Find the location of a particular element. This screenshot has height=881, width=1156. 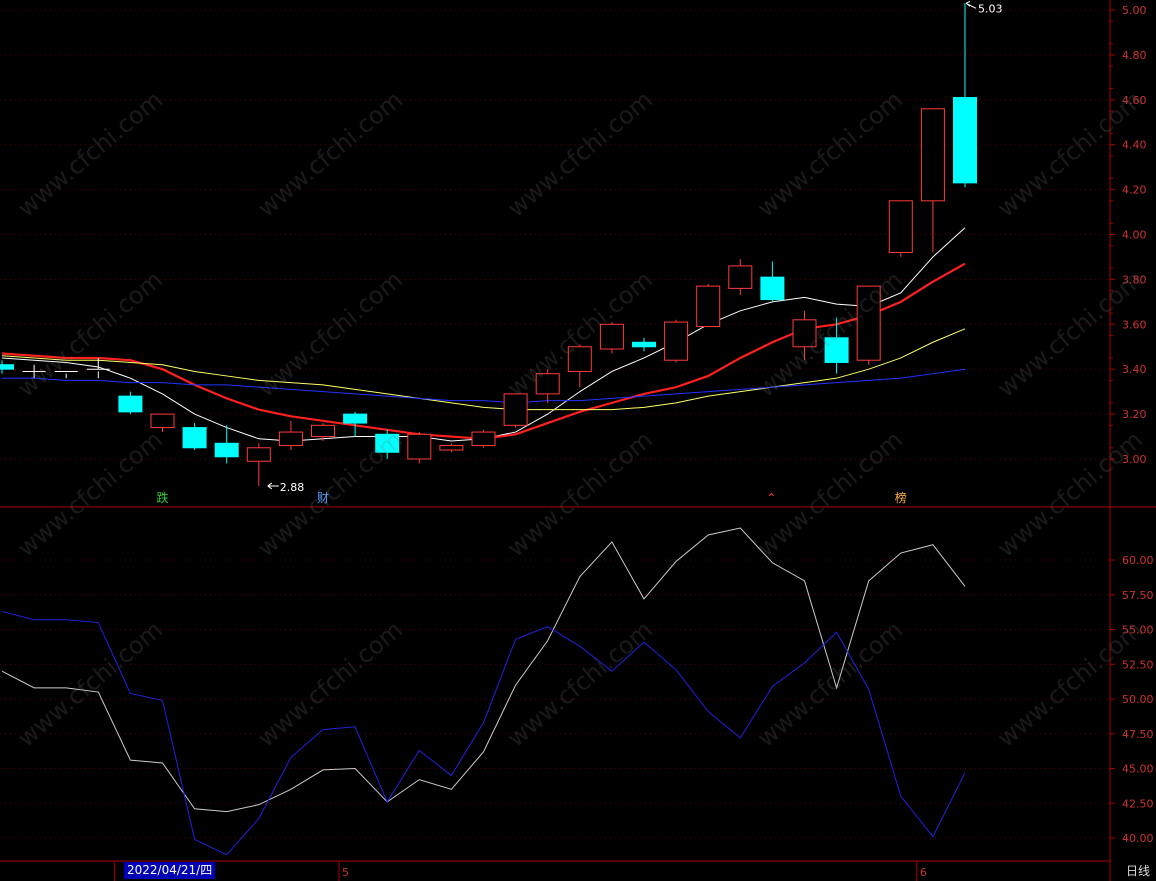

month-label-may: 5 is located at coordinates (345, 872).